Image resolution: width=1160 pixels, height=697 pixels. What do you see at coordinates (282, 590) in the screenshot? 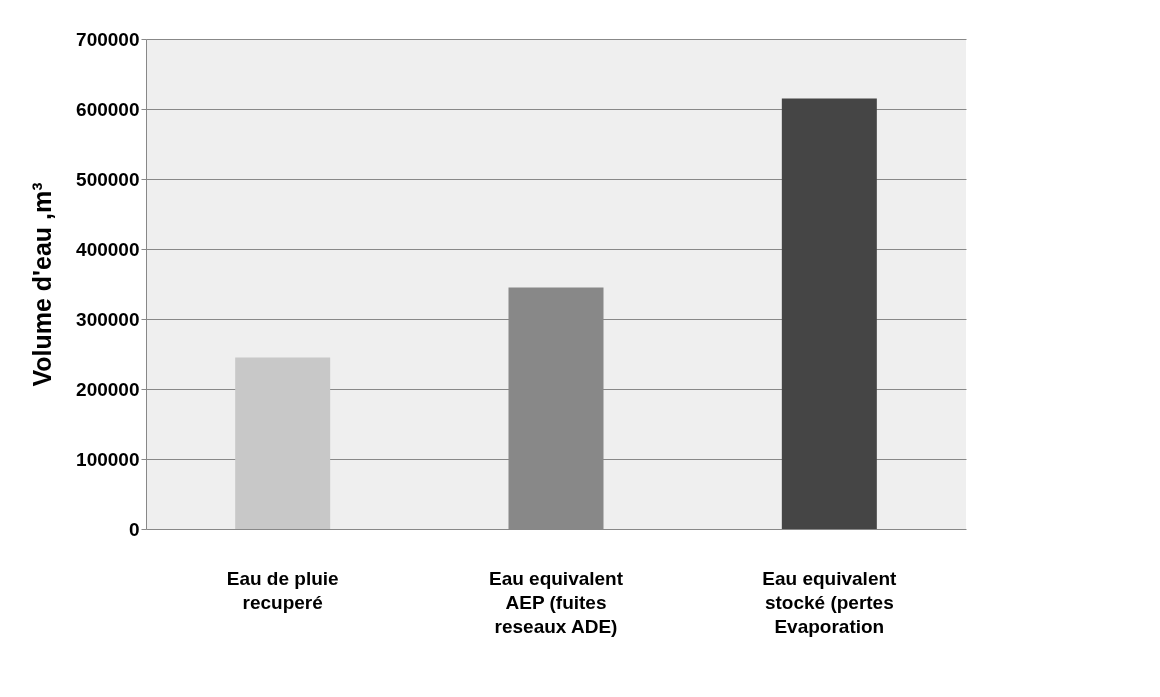
I see `x-tick-label: Eau de pluie recuperé` at bounding box center [282, 590].